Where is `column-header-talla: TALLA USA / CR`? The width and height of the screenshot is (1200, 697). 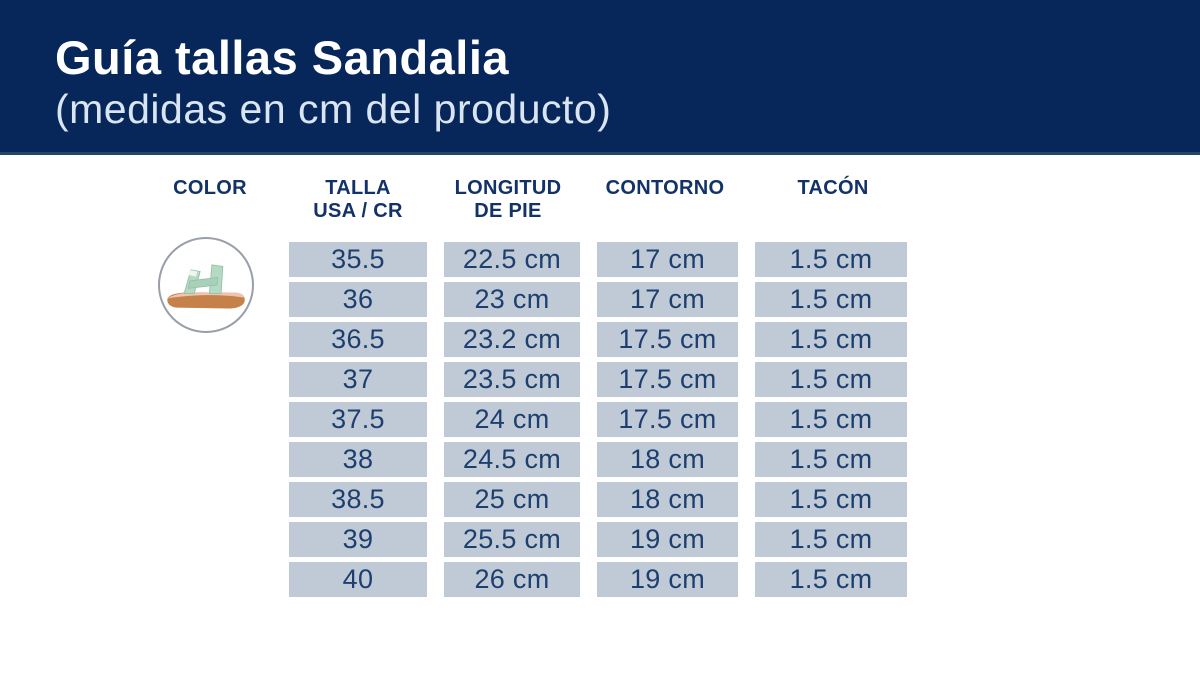 column-header-talla: TALLA USA / CR is located at coordinates (358, 200).